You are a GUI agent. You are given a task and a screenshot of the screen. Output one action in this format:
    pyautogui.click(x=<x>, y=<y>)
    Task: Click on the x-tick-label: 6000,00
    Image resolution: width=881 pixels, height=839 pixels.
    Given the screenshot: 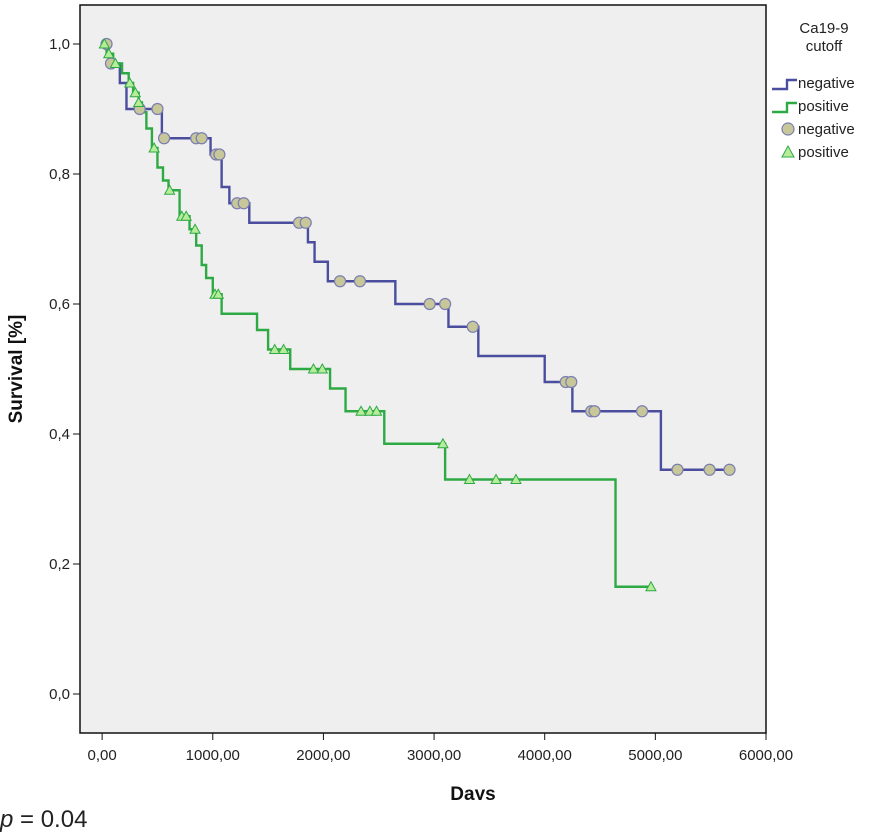 What is the action you would take?
    pyautogui.click(x=766, y=755)
    